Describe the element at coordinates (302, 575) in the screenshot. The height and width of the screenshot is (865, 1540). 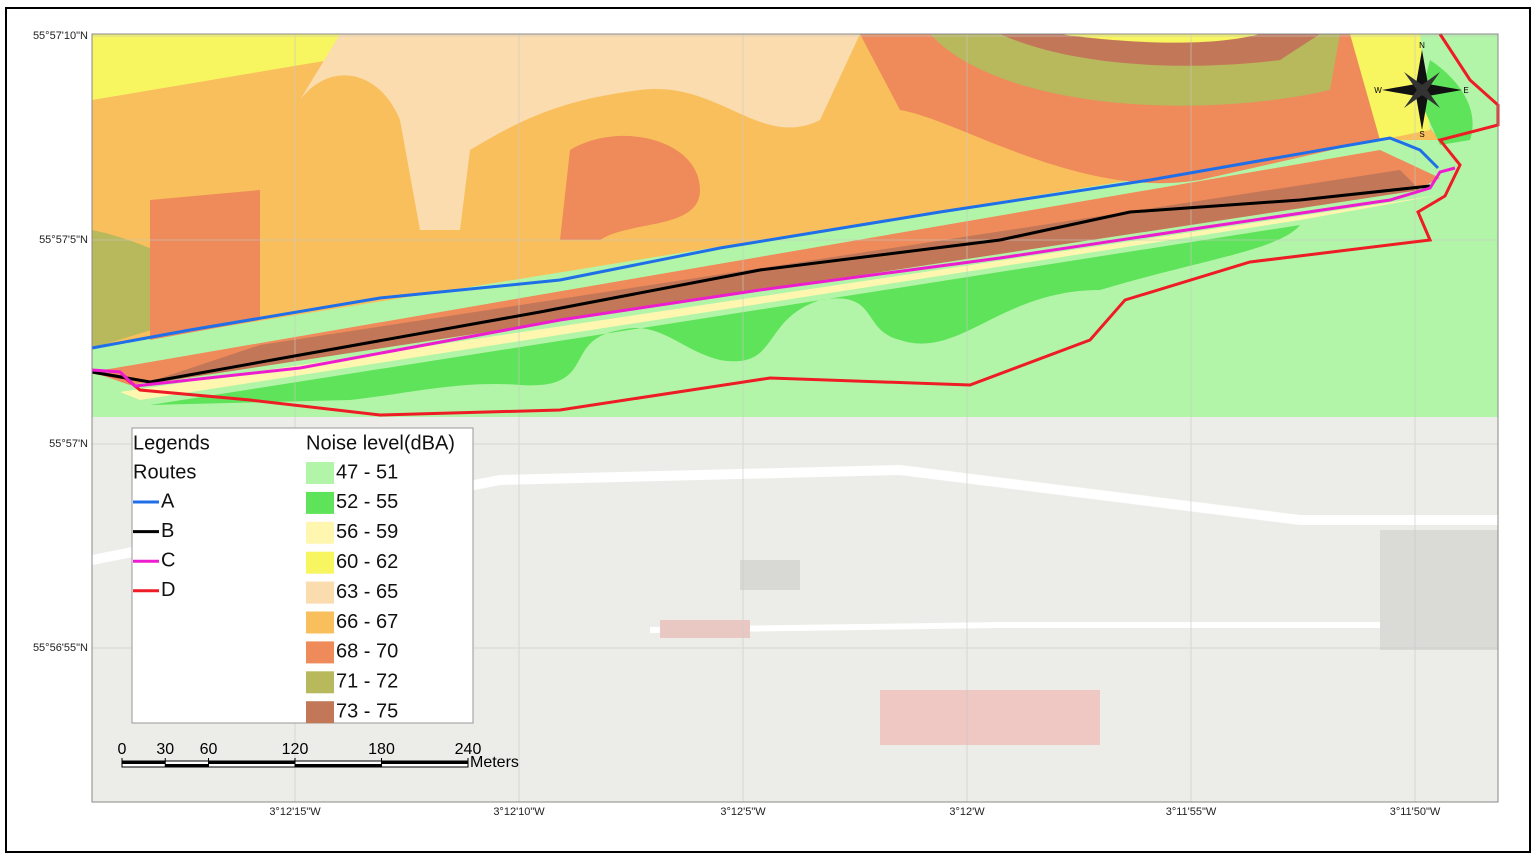
I see `legend-box` at that location.